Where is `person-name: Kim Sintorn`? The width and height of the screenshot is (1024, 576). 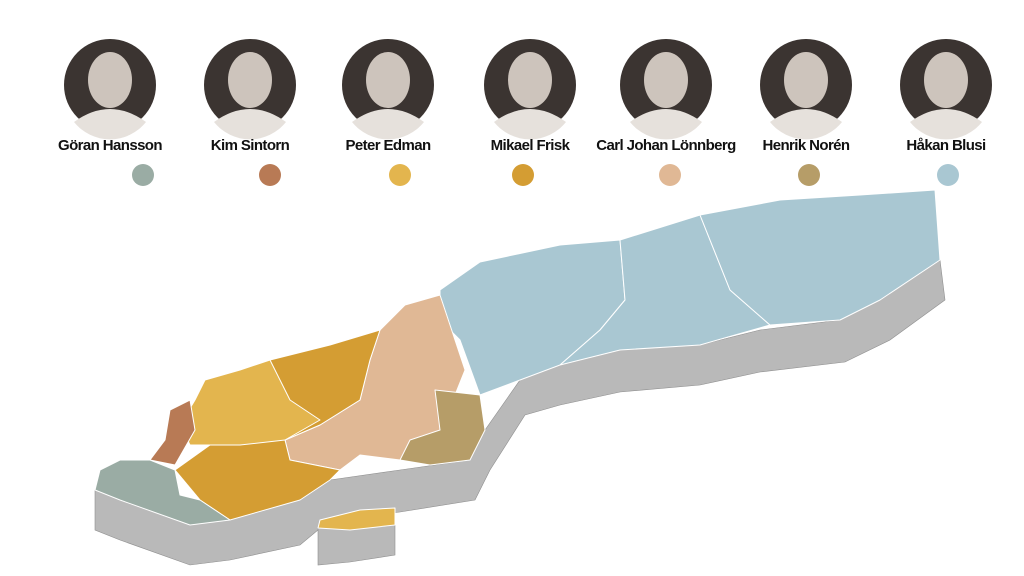 person-name: Kim Sintorn is located at coordinates (250, 145).